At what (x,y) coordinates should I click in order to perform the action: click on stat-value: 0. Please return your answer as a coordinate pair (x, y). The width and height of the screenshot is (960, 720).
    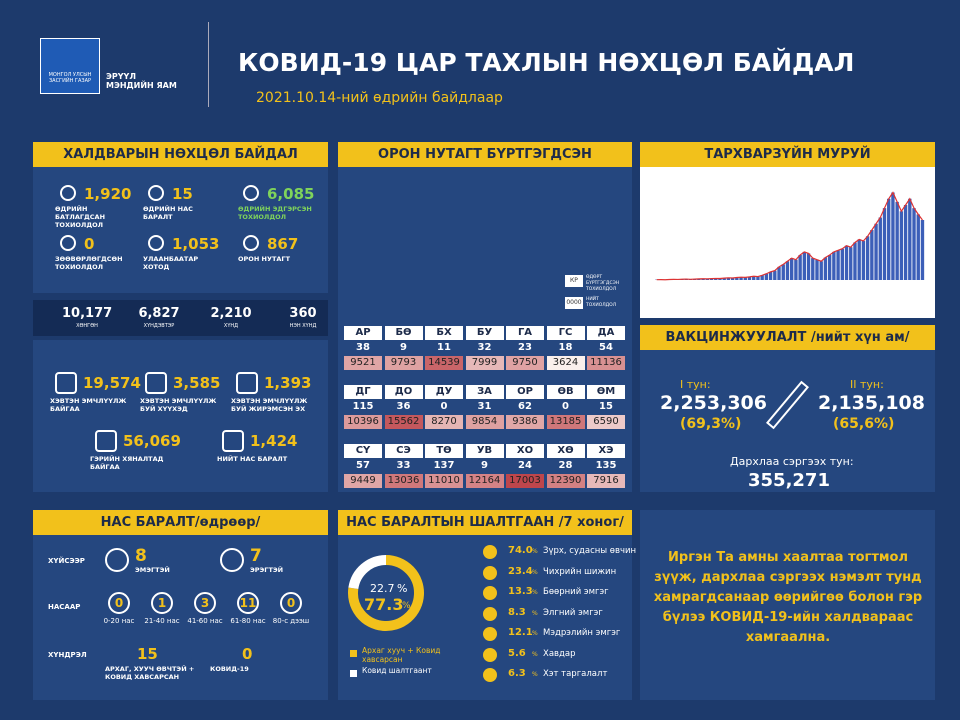
    Looking at the image, I should click on (89, 244).